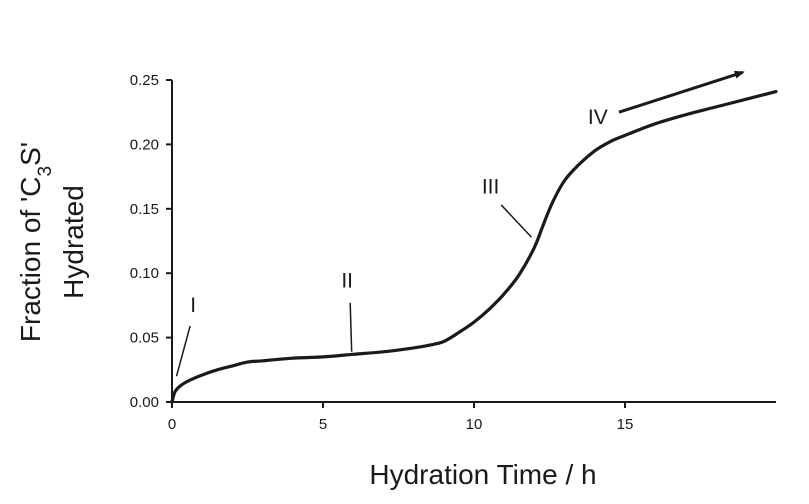  Describe the element at coordinates (323, 424) in the screenshot. I see `x-tick-label: 5` at that location.